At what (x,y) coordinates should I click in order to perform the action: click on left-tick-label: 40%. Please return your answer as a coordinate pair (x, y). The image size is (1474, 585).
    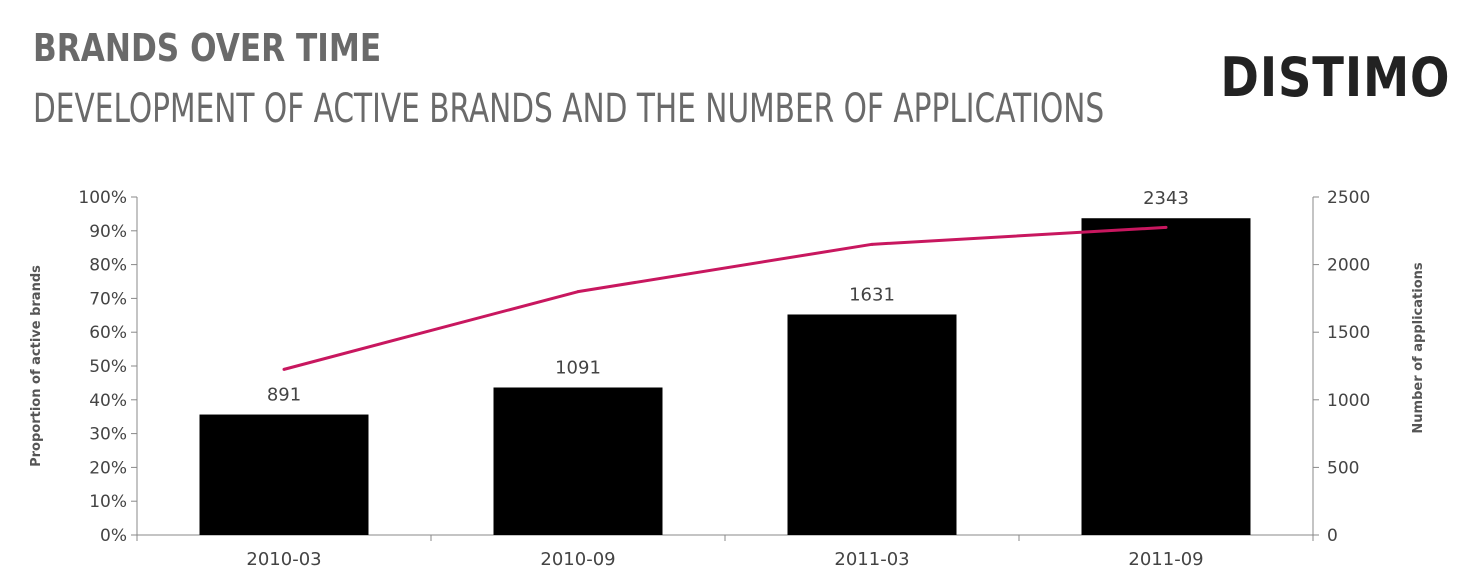
    Looking at the image, I should click on (108, 401).